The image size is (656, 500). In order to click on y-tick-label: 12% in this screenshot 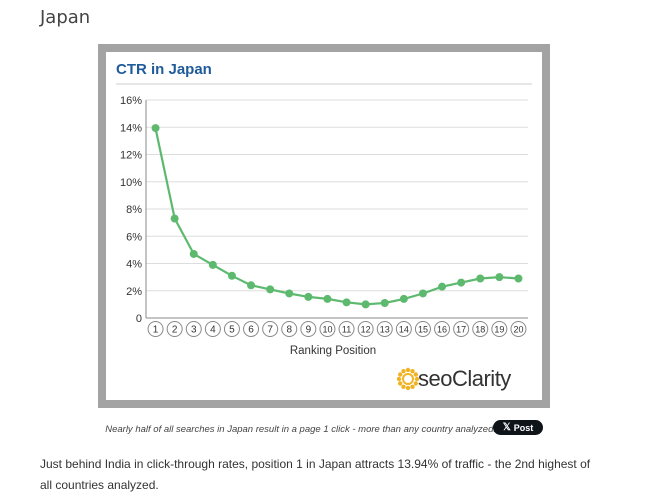, I will do `click(131, 156)`.